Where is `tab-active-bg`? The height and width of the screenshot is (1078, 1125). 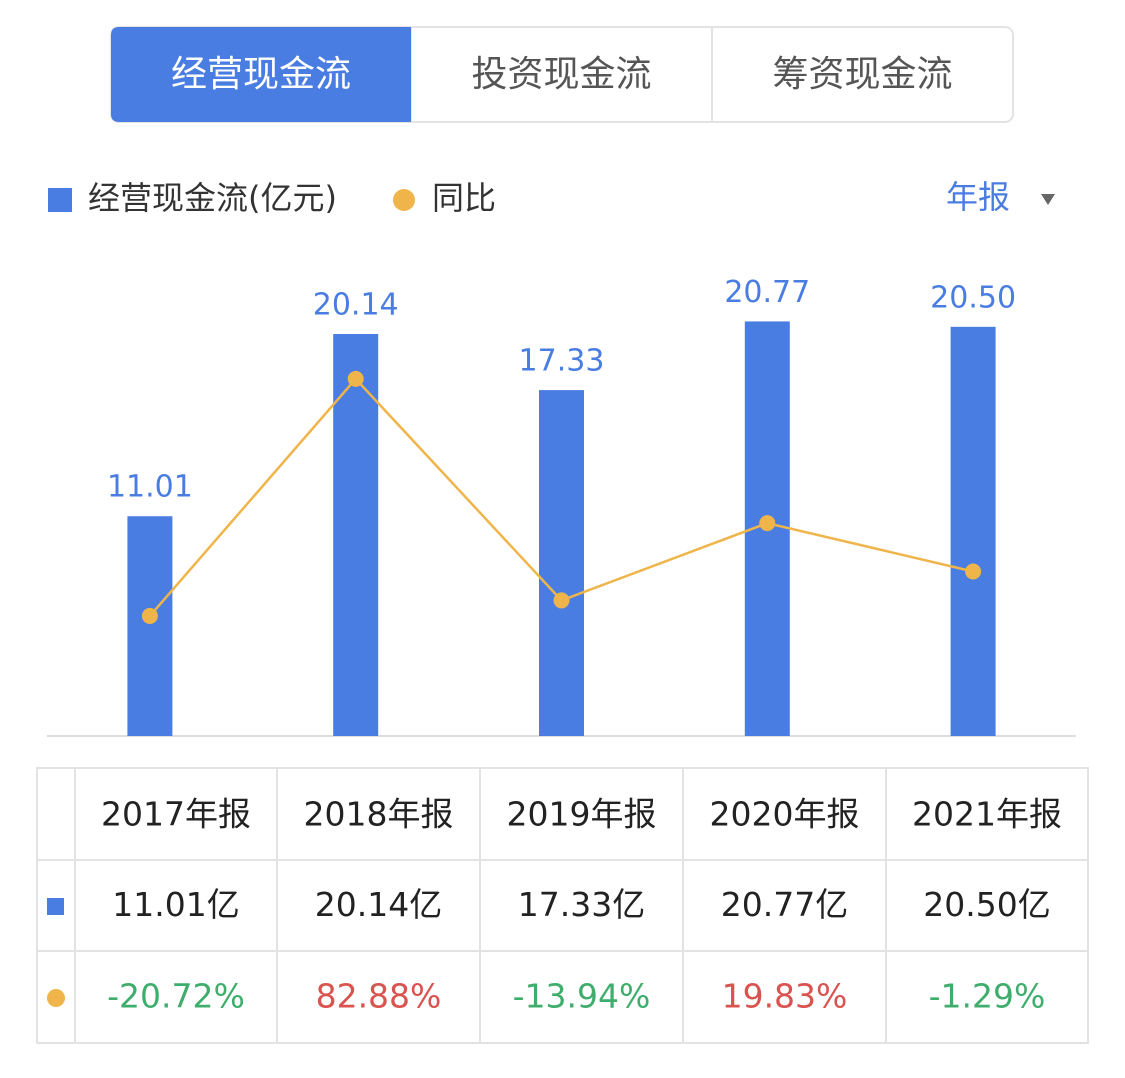
tab-active-bg is located at coordinates (261, 74).